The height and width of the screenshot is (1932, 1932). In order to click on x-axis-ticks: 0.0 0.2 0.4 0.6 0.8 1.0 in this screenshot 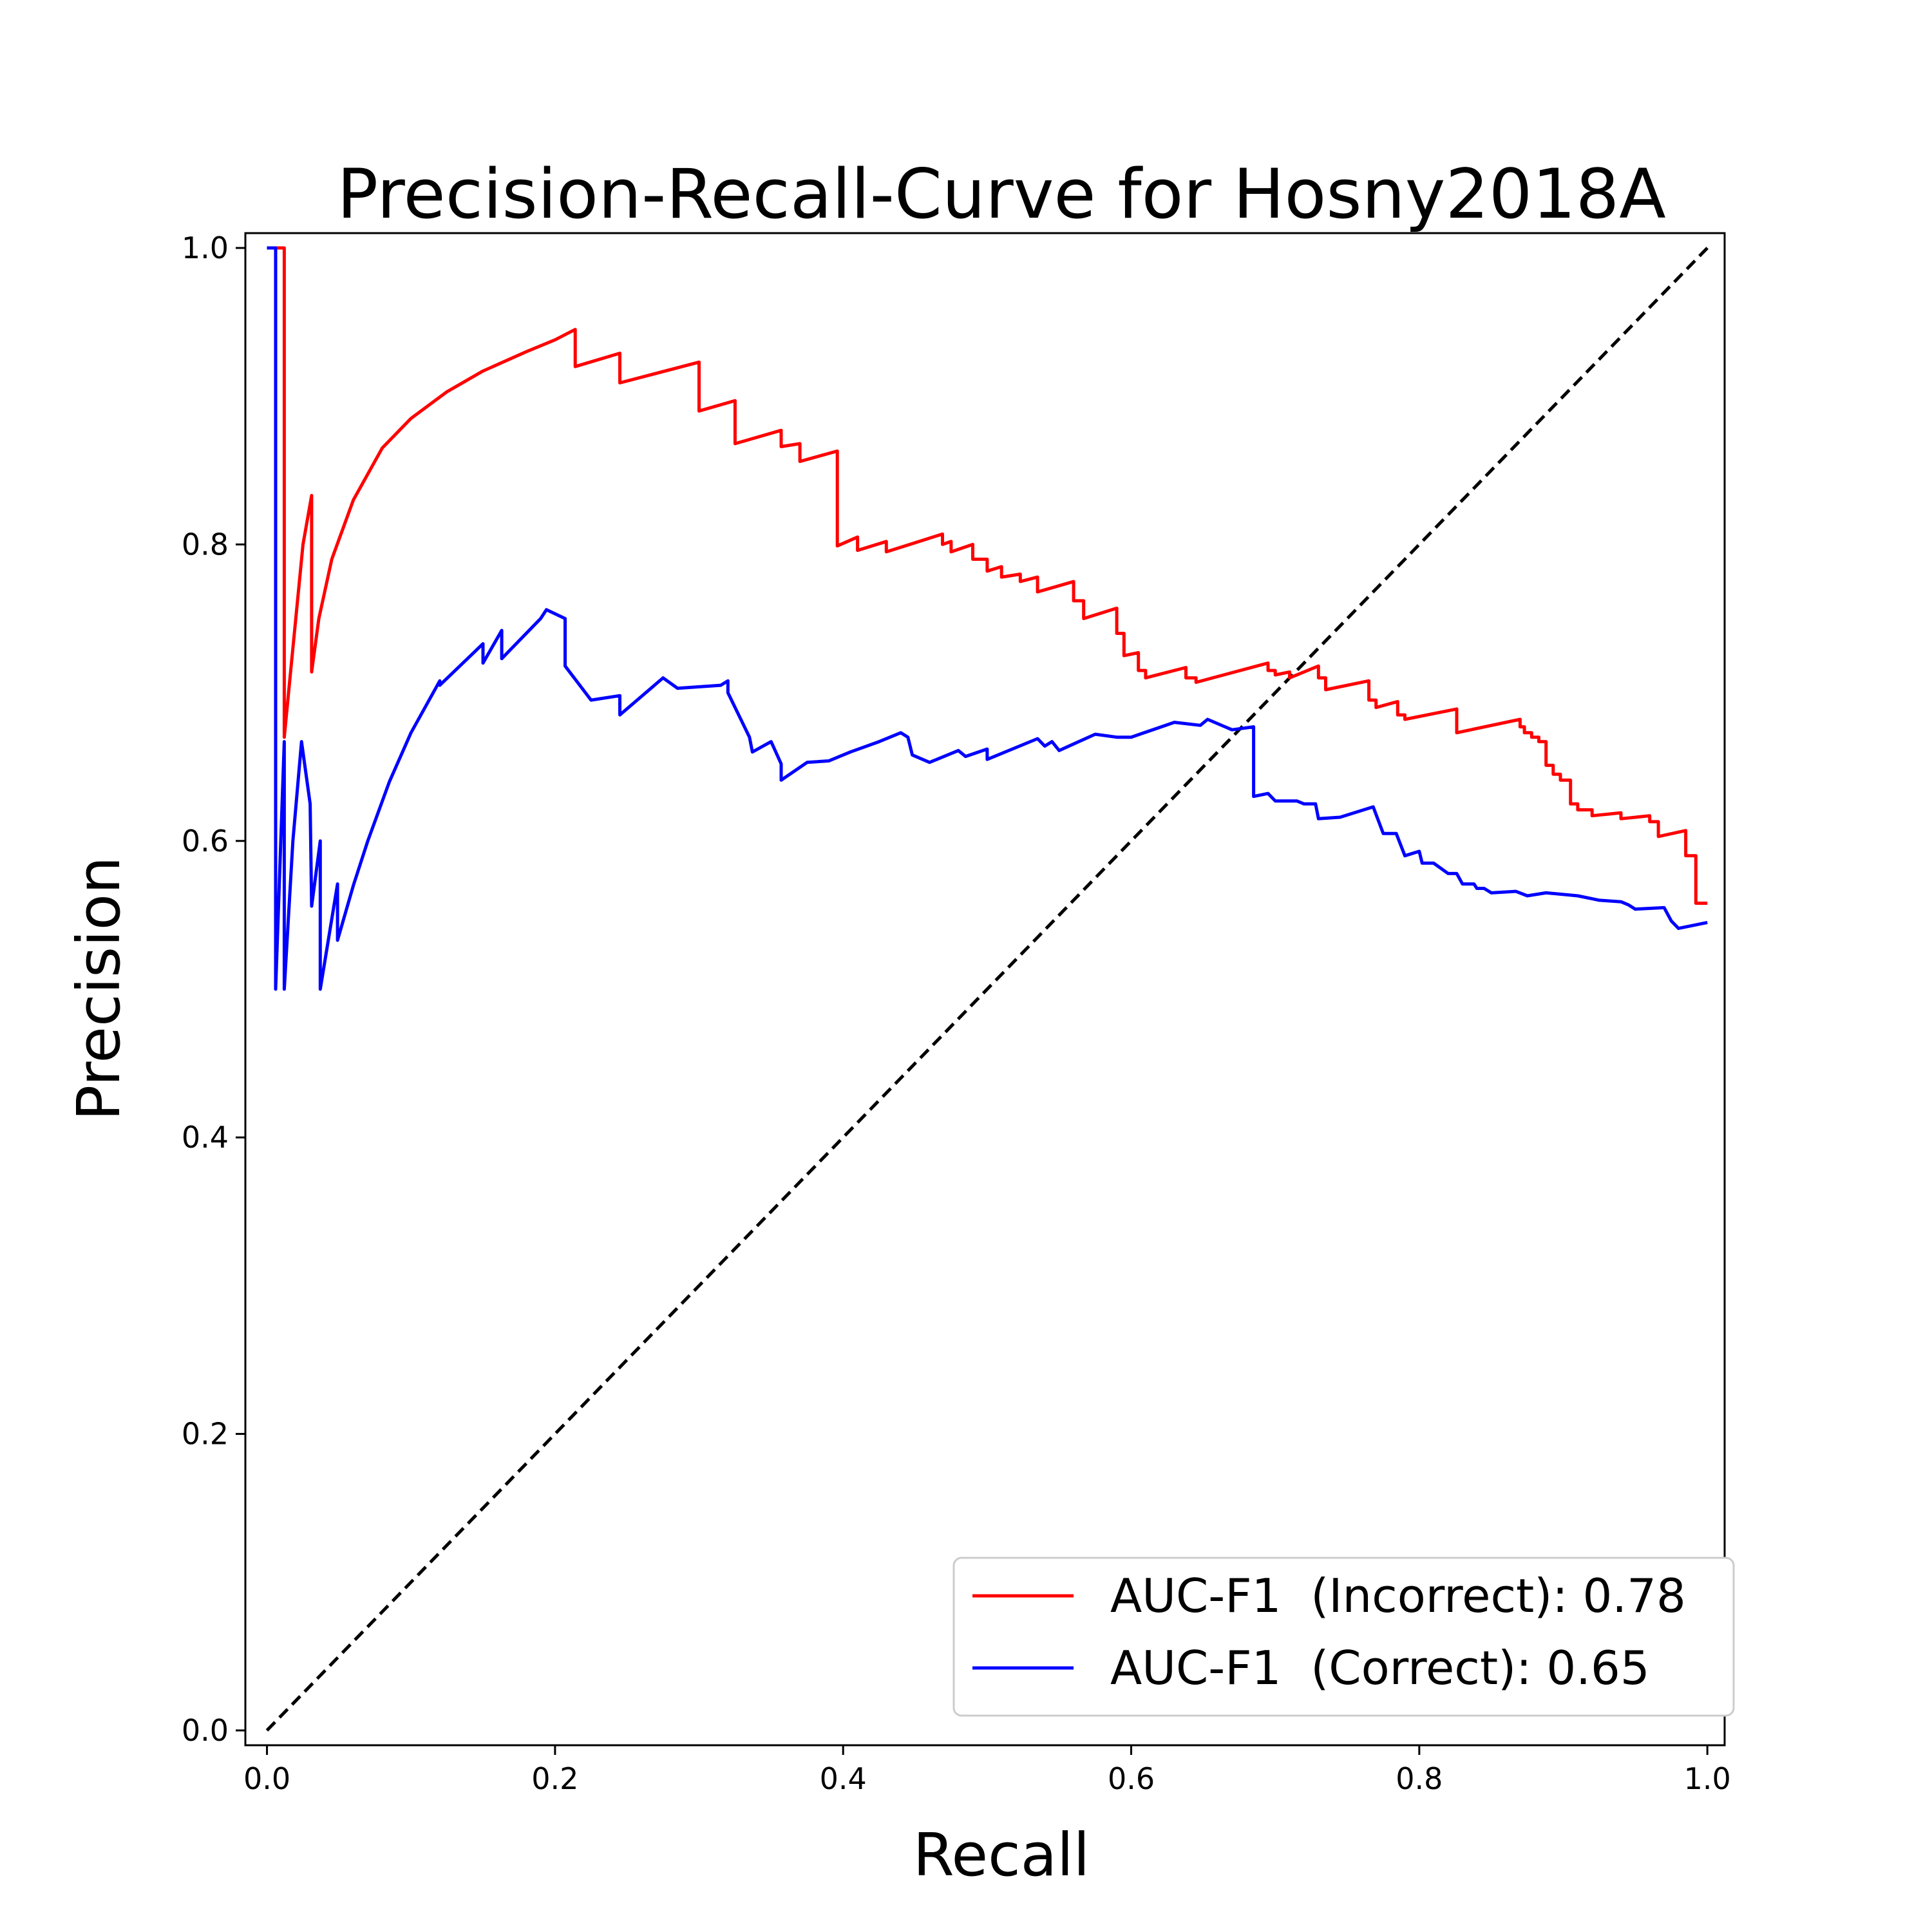, I will do `click(987, 1770)`.